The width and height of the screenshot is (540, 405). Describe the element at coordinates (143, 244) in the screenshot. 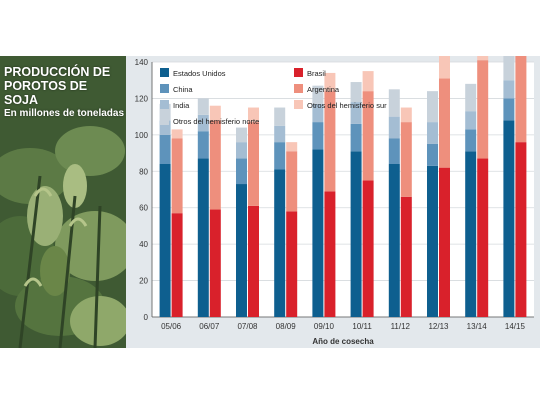

I see `y-tick-label: 40` at that location.